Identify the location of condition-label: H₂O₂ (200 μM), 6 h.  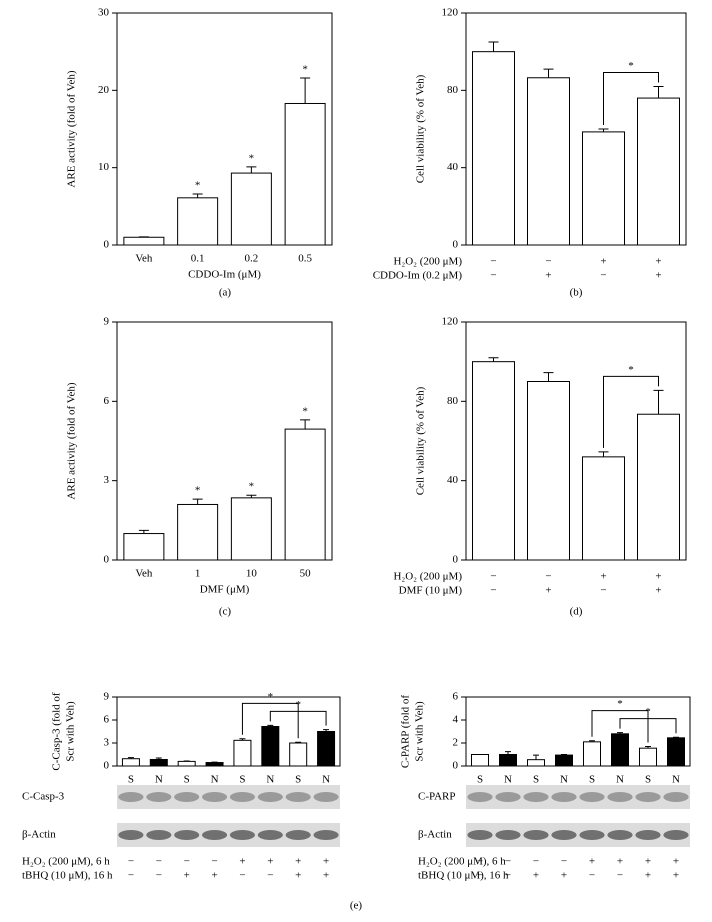
(462, 862).